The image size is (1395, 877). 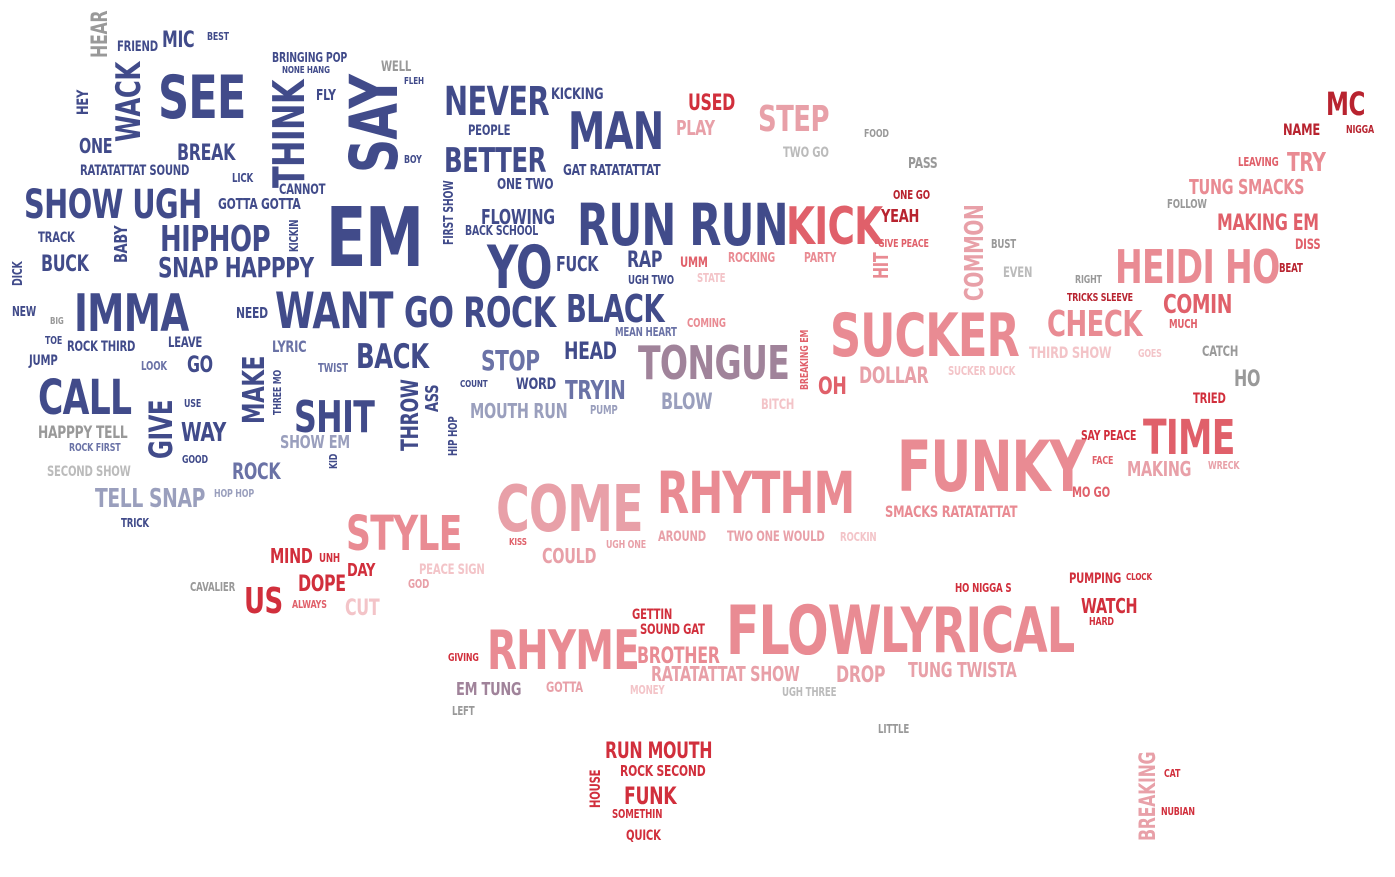 I want to click on word: TWO ONE WOULD, so click(x=776, y=537).